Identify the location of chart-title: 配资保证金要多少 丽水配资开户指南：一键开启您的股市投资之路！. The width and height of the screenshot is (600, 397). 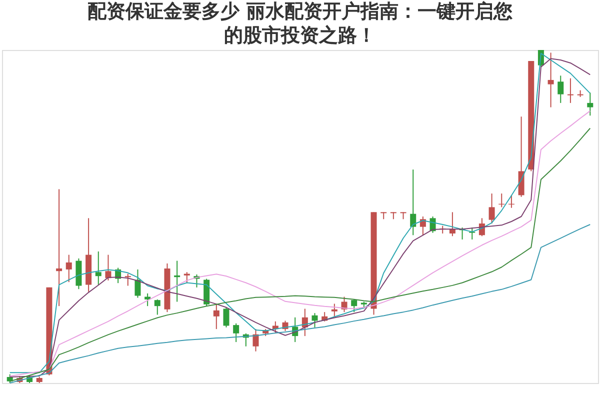
(300, 23).